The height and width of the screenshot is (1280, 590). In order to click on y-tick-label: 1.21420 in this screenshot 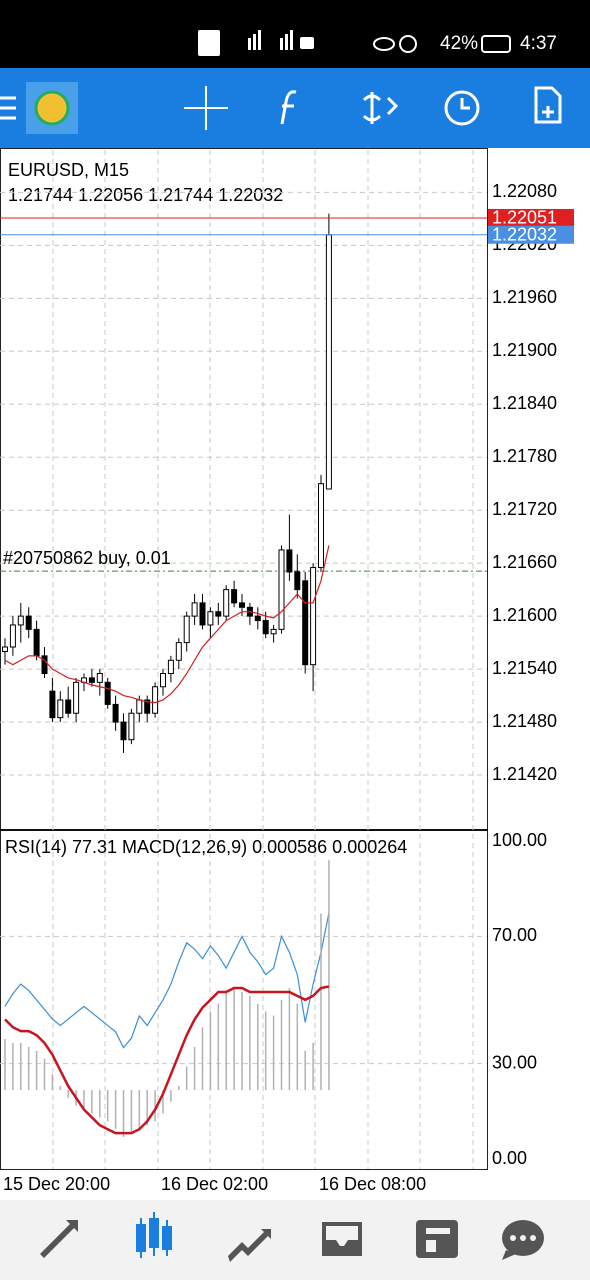, I will do `click(524, 774)`.